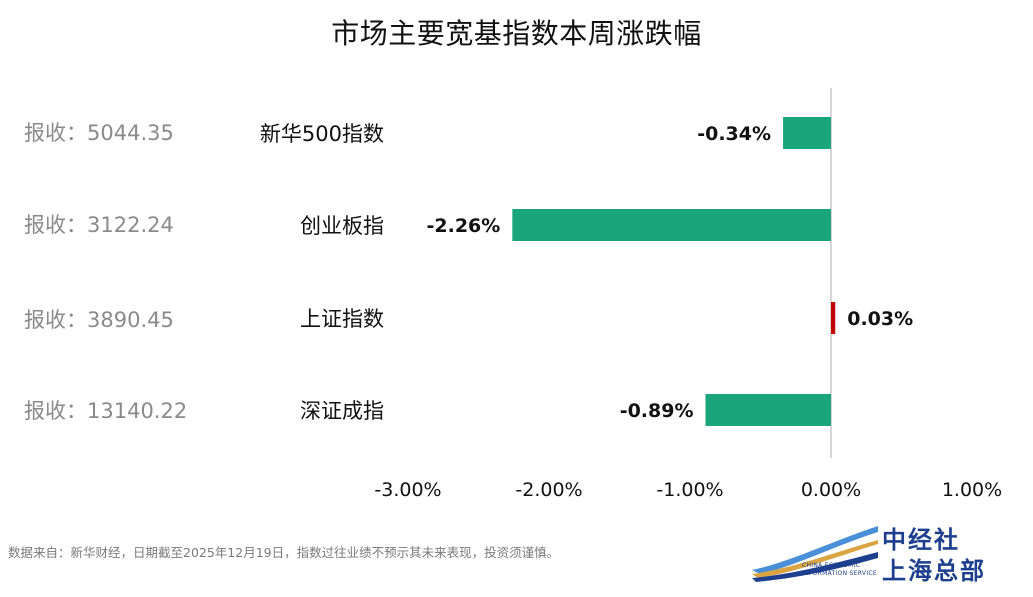 The image size is (1033, 597). I want to click on logo-swoosh-icon, so click(815, 554).